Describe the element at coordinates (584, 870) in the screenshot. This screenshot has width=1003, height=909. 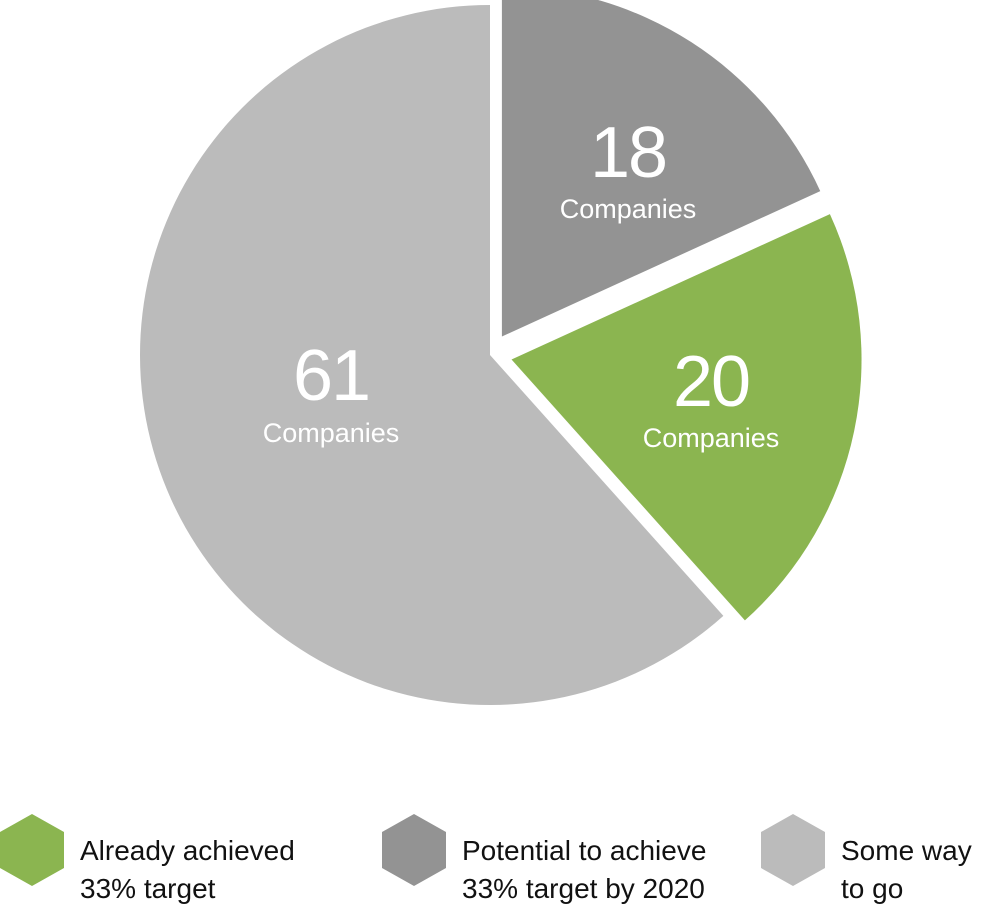
I see `legend-label-potential: Potential to achieve 33% target by 2020` at that location.